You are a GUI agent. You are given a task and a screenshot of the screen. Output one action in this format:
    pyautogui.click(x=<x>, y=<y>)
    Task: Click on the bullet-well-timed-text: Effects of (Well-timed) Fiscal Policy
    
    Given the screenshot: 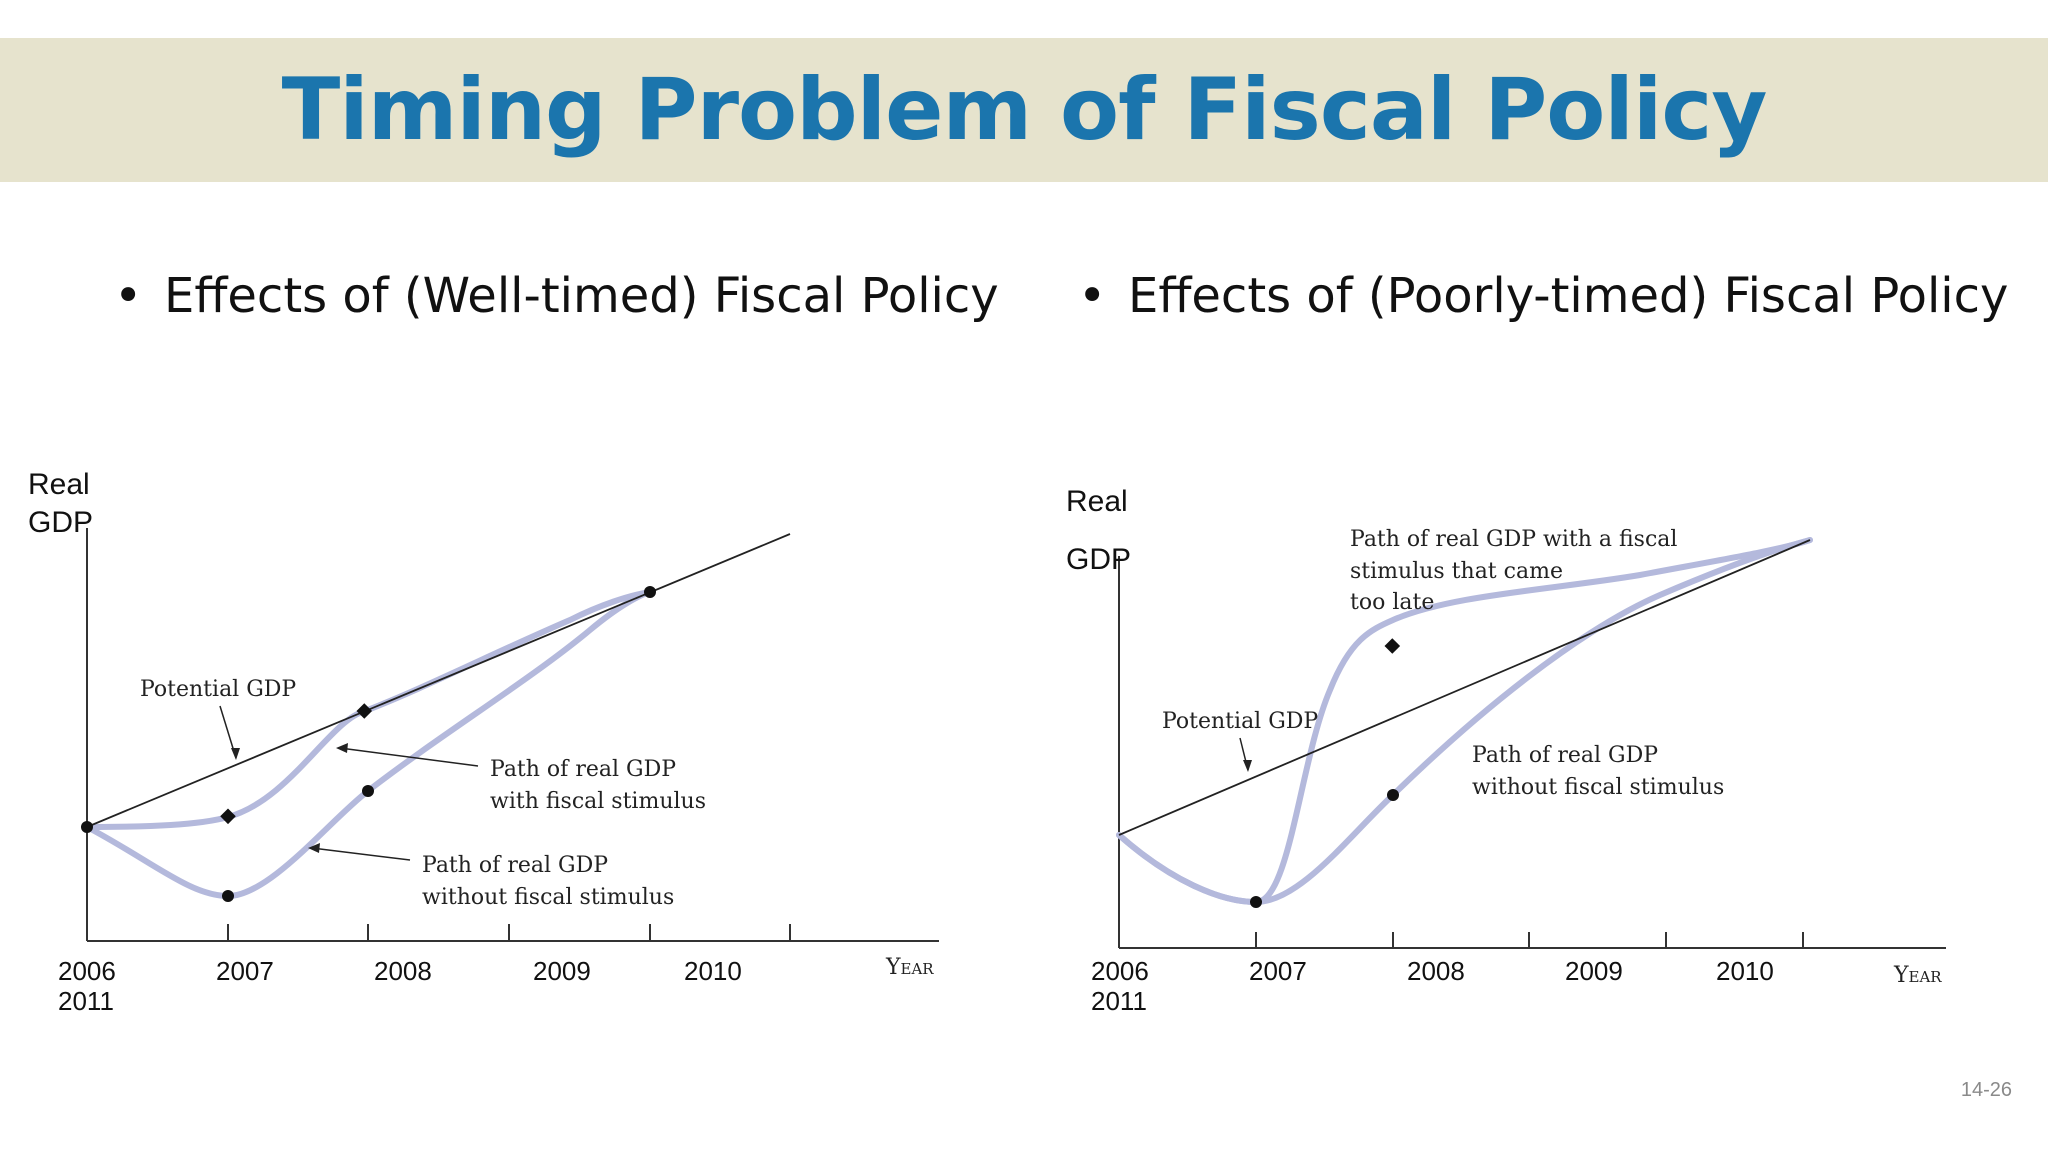 What is the action you would take?
    pyautogui.click(x=581, y=296)
    